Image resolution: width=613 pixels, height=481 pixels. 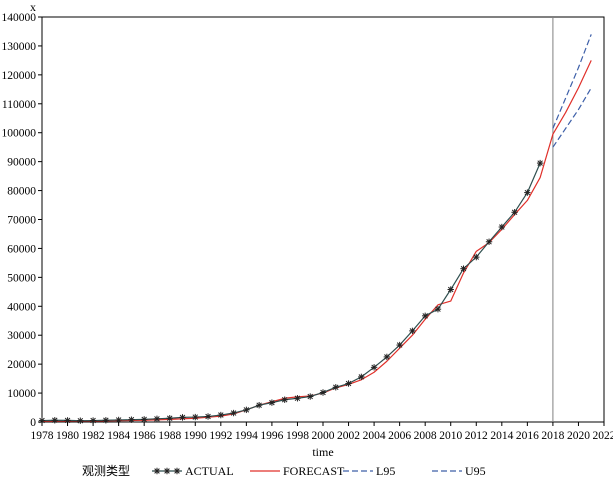 I want to click on x-tick-label: 1978, so click(x=42, y=436).